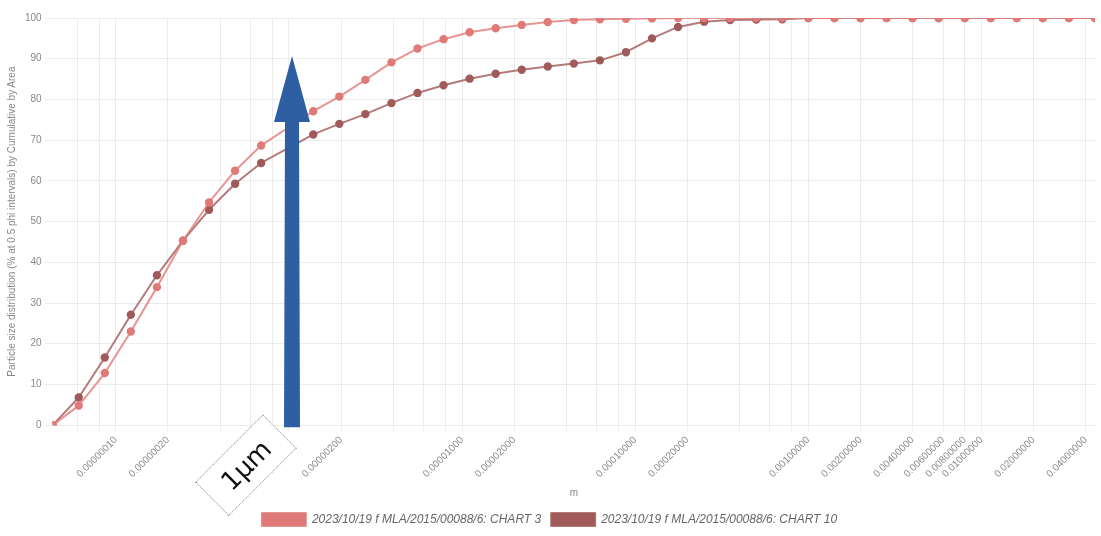 The height and width of the screenshot is (536, 1101). Describe the element at coordinates (36, 343) in the screenshot. I see `y-tick-label: 20` at that location.